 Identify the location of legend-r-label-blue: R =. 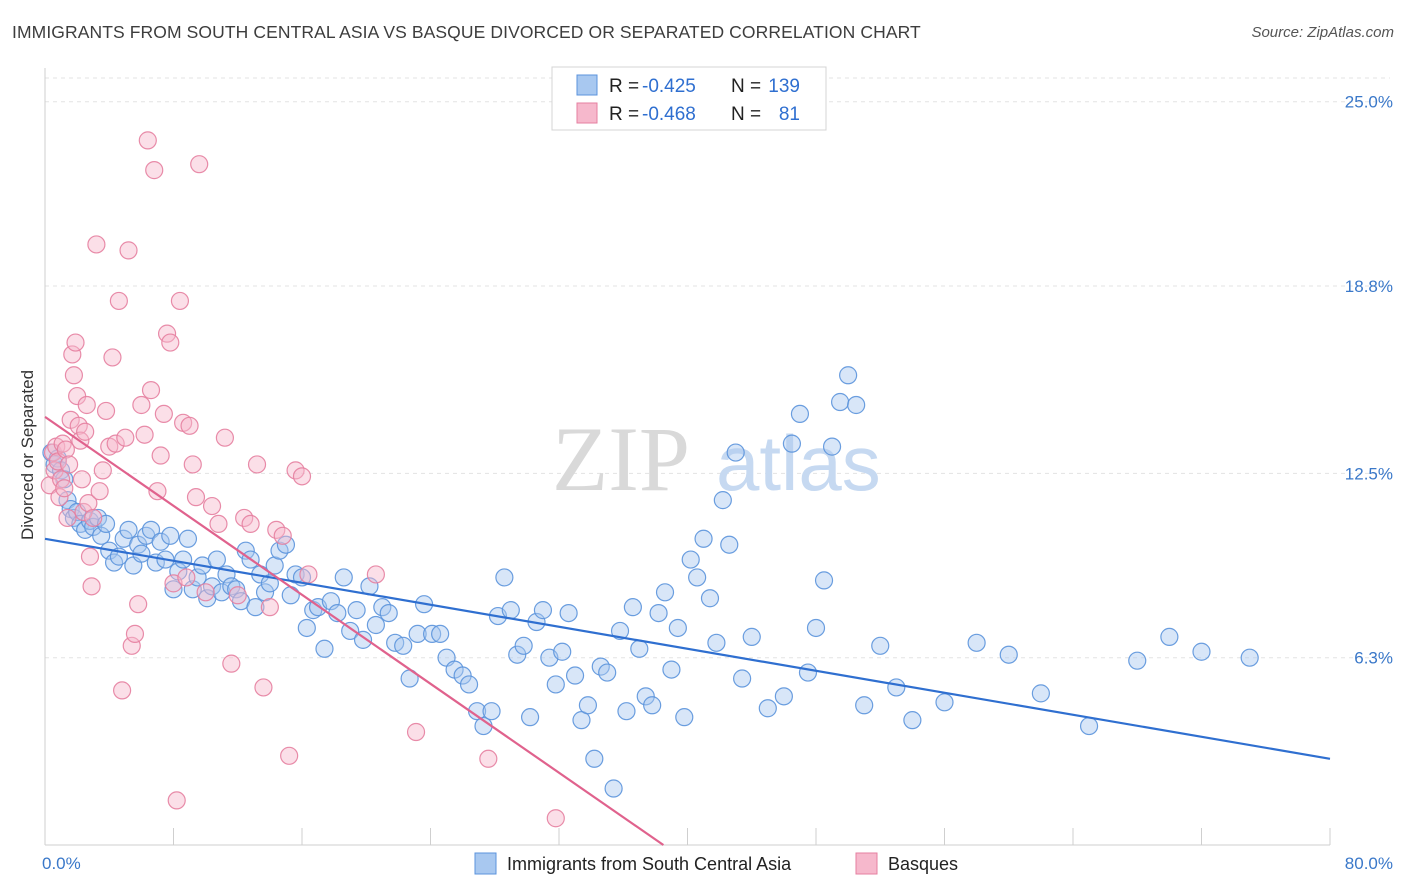
(624, 86).